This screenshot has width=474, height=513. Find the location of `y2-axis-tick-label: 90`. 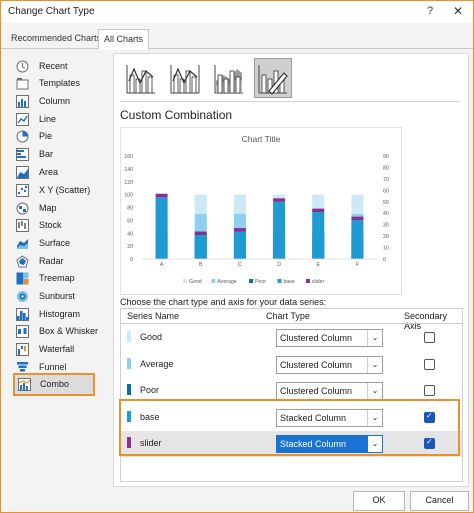

y2-axis-tick-label: 90 is located at coordinates (386, 157).